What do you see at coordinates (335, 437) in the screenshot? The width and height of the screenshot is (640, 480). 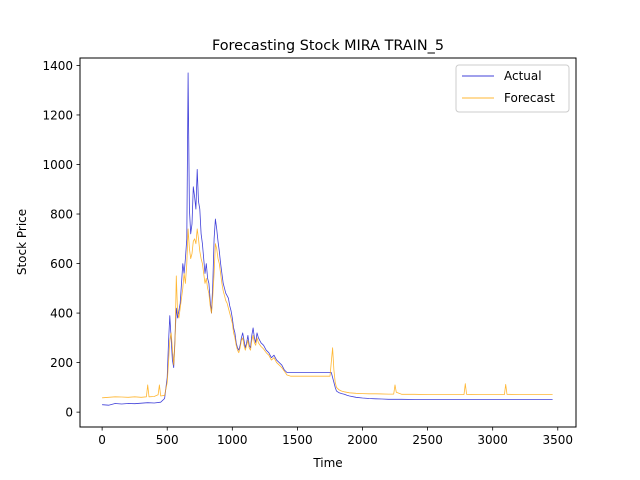 I see `x-axis: 0 500 1000 1500 2000 2500 3000 3500` at bounding box center [335, 437].